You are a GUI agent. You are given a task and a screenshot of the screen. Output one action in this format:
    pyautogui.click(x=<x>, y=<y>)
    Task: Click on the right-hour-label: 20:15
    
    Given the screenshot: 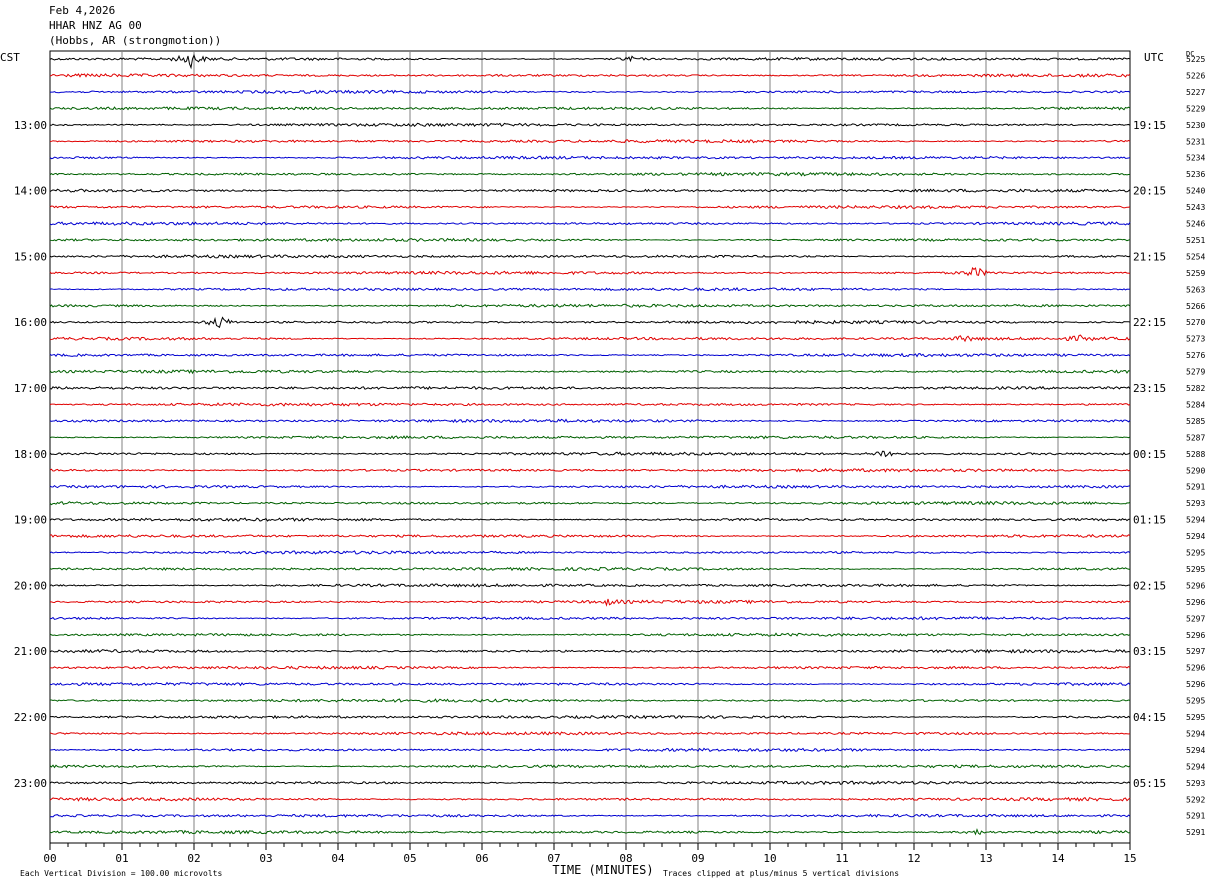 What is the action you would take?
    pyautogui.click(x=1149, y=191)
    